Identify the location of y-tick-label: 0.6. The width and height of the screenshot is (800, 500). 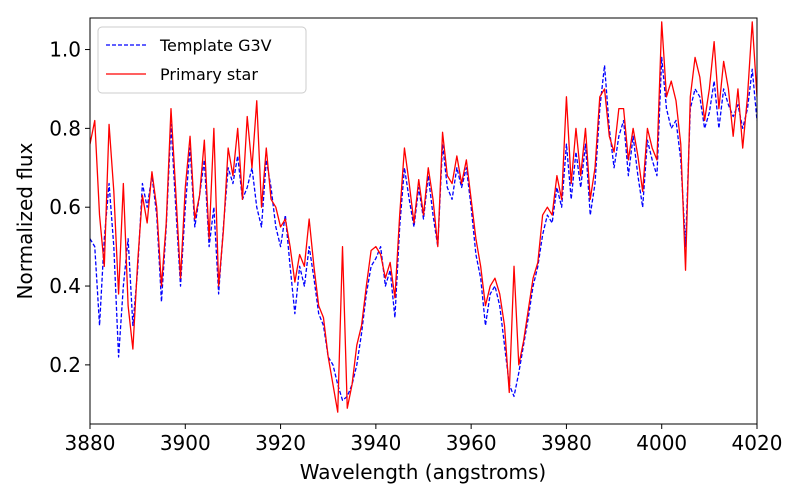
(65, 207).